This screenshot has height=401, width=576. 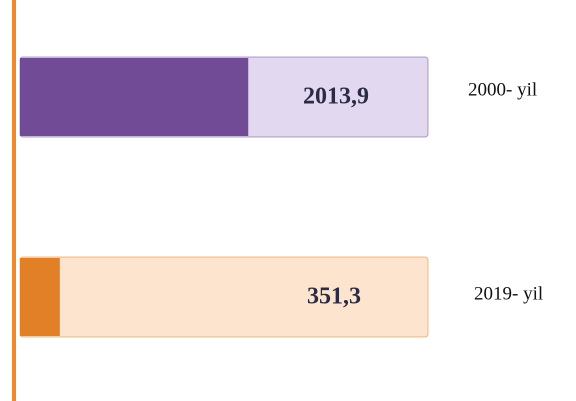 What do you see at coordinates (508, 293) in the screenshot?
I see `category-label: 2019- yil` at bounding box center [508, 293].